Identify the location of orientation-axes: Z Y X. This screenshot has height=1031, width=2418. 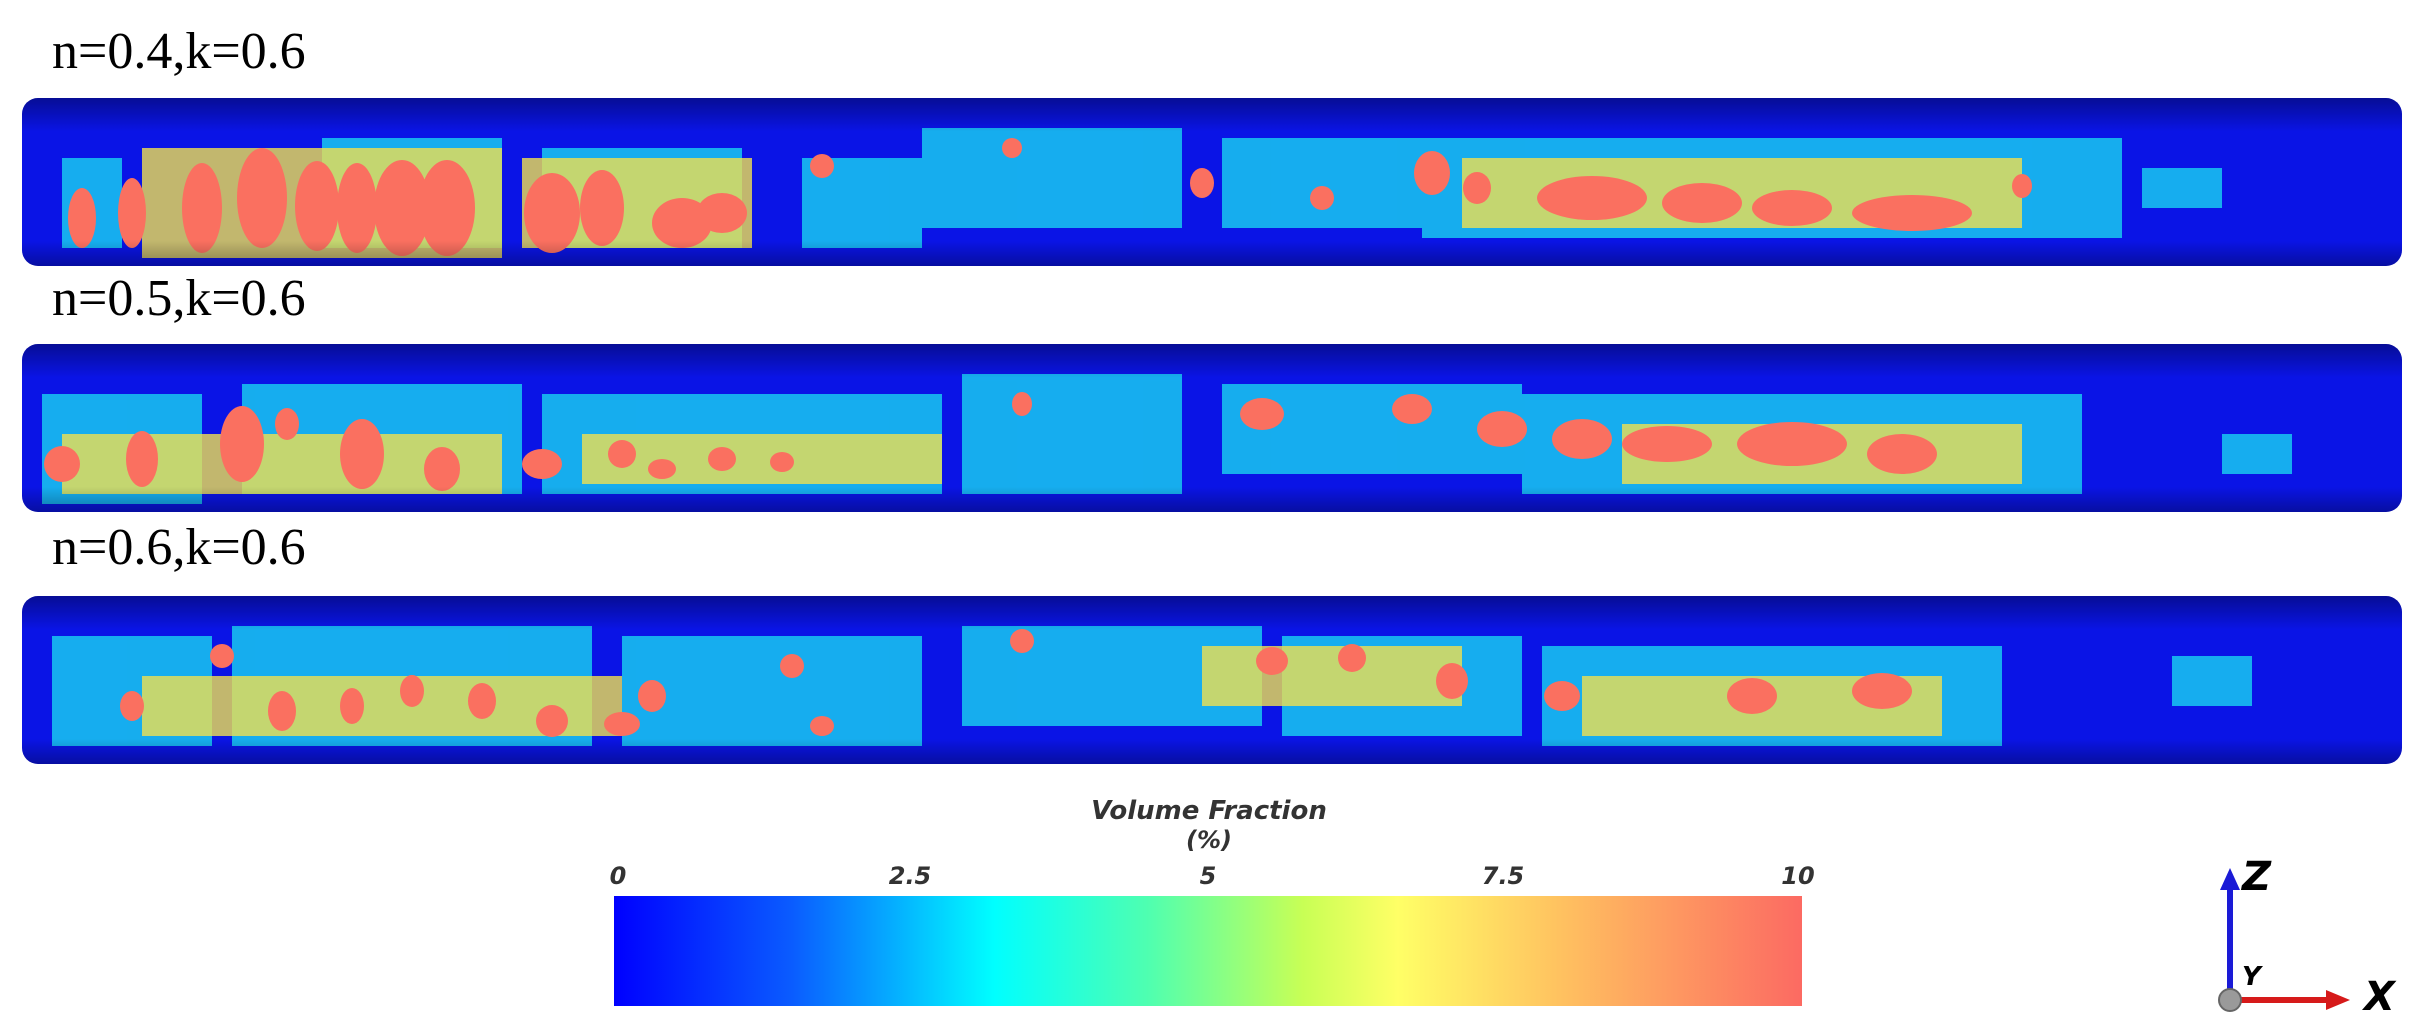
(2313, 938).